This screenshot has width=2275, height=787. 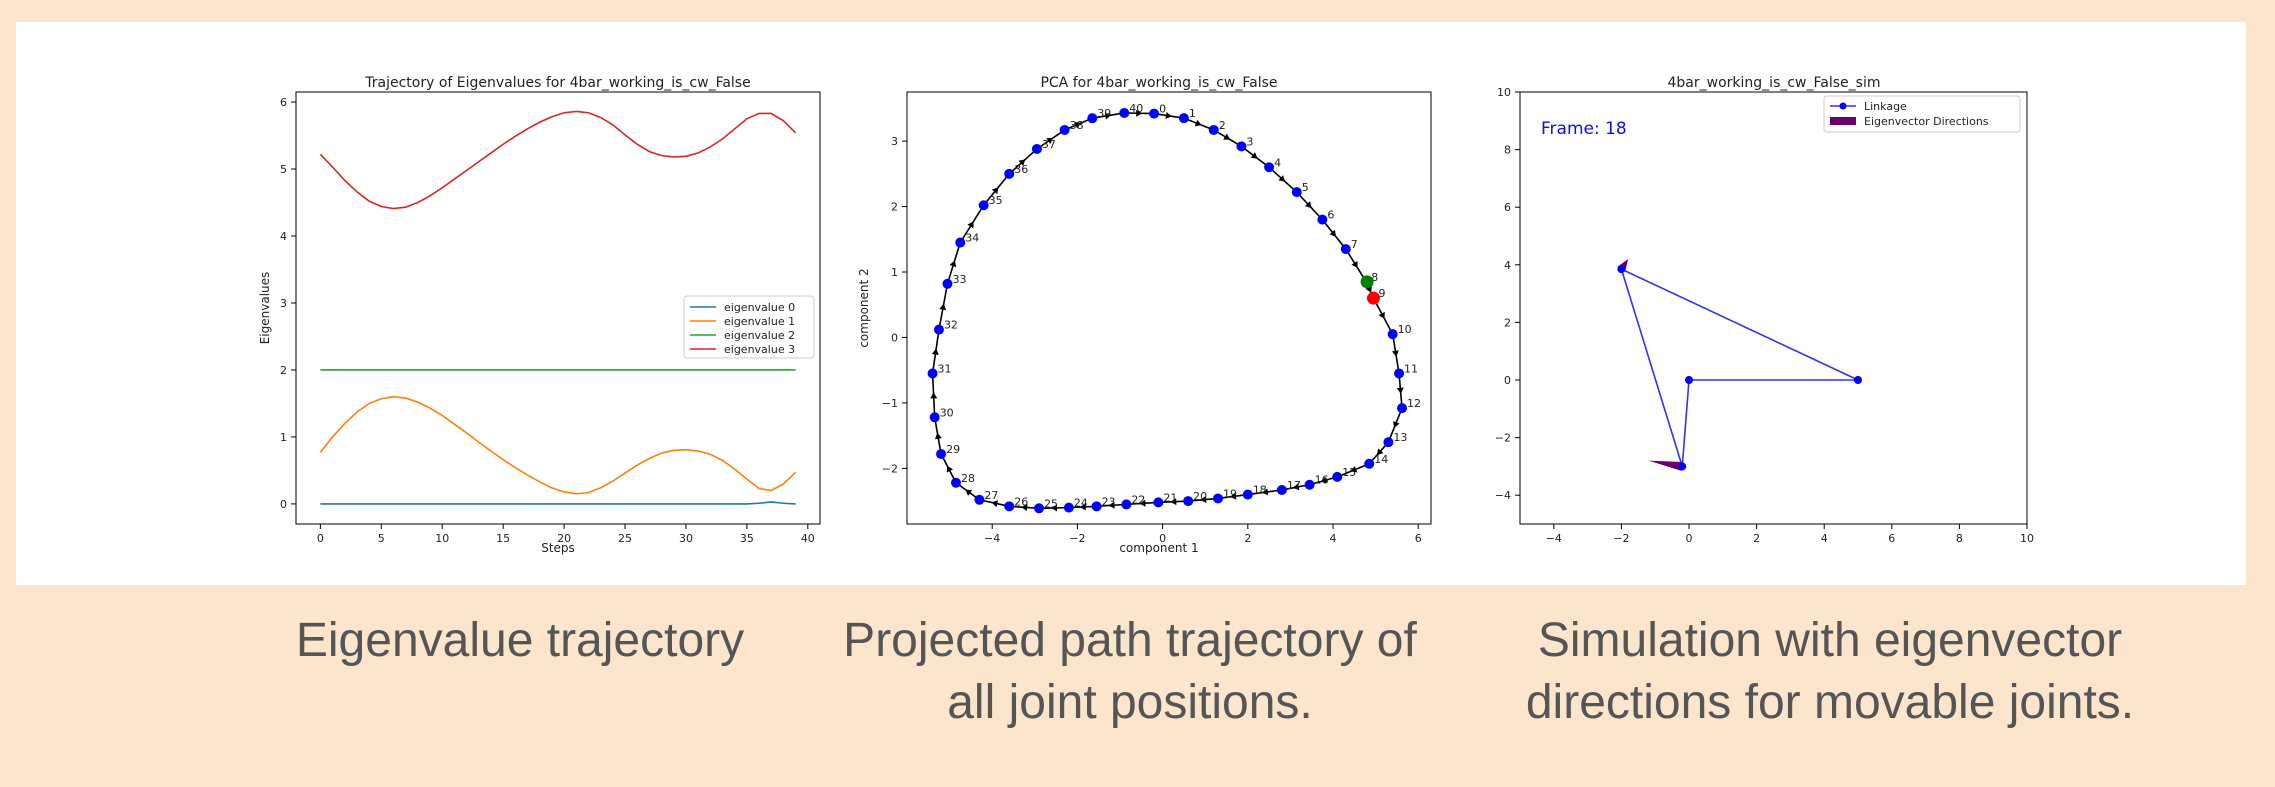 I want to click on legend-eigenvector-swatch, so click(x=1843, y=121).